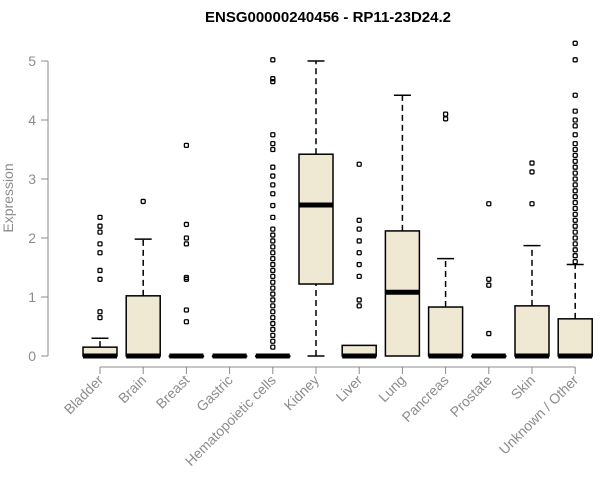 This screenshot has height=500, width=600. What do you see at coordinates (32, 297) in the screenshot?
I see `y-tick-label: 1` at bounding box center [32, 297].